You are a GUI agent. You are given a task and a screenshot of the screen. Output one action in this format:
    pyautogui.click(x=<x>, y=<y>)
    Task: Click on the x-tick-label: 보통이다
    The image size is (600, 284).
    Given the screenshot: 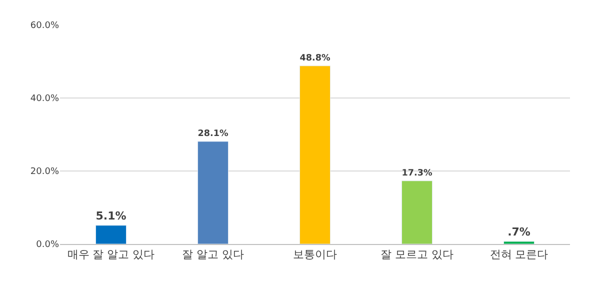 What is the action you would take?
    pyautogui.click(x=315, y=255)
    